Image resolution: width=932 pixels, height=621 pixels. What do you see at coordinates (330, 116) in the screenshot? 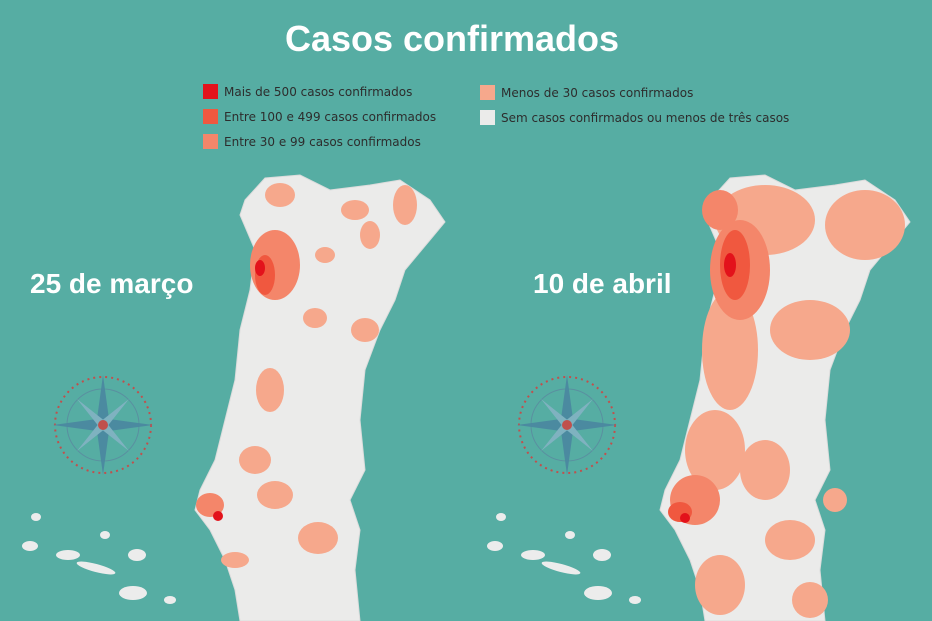
I see `legend-label: Entre 100 e 499 casos confirmados` at bounding box center [330, 116].